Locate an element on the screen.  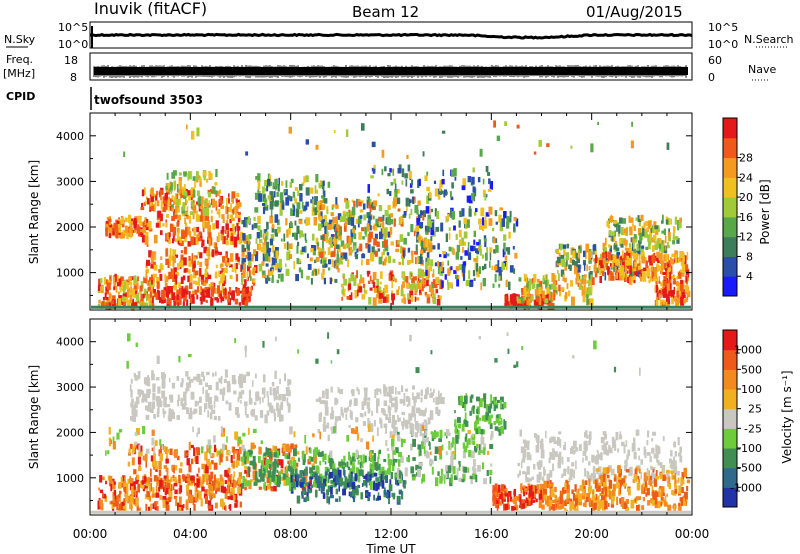
power-ytick-label: 3000 is located at coordinates (70, 181).